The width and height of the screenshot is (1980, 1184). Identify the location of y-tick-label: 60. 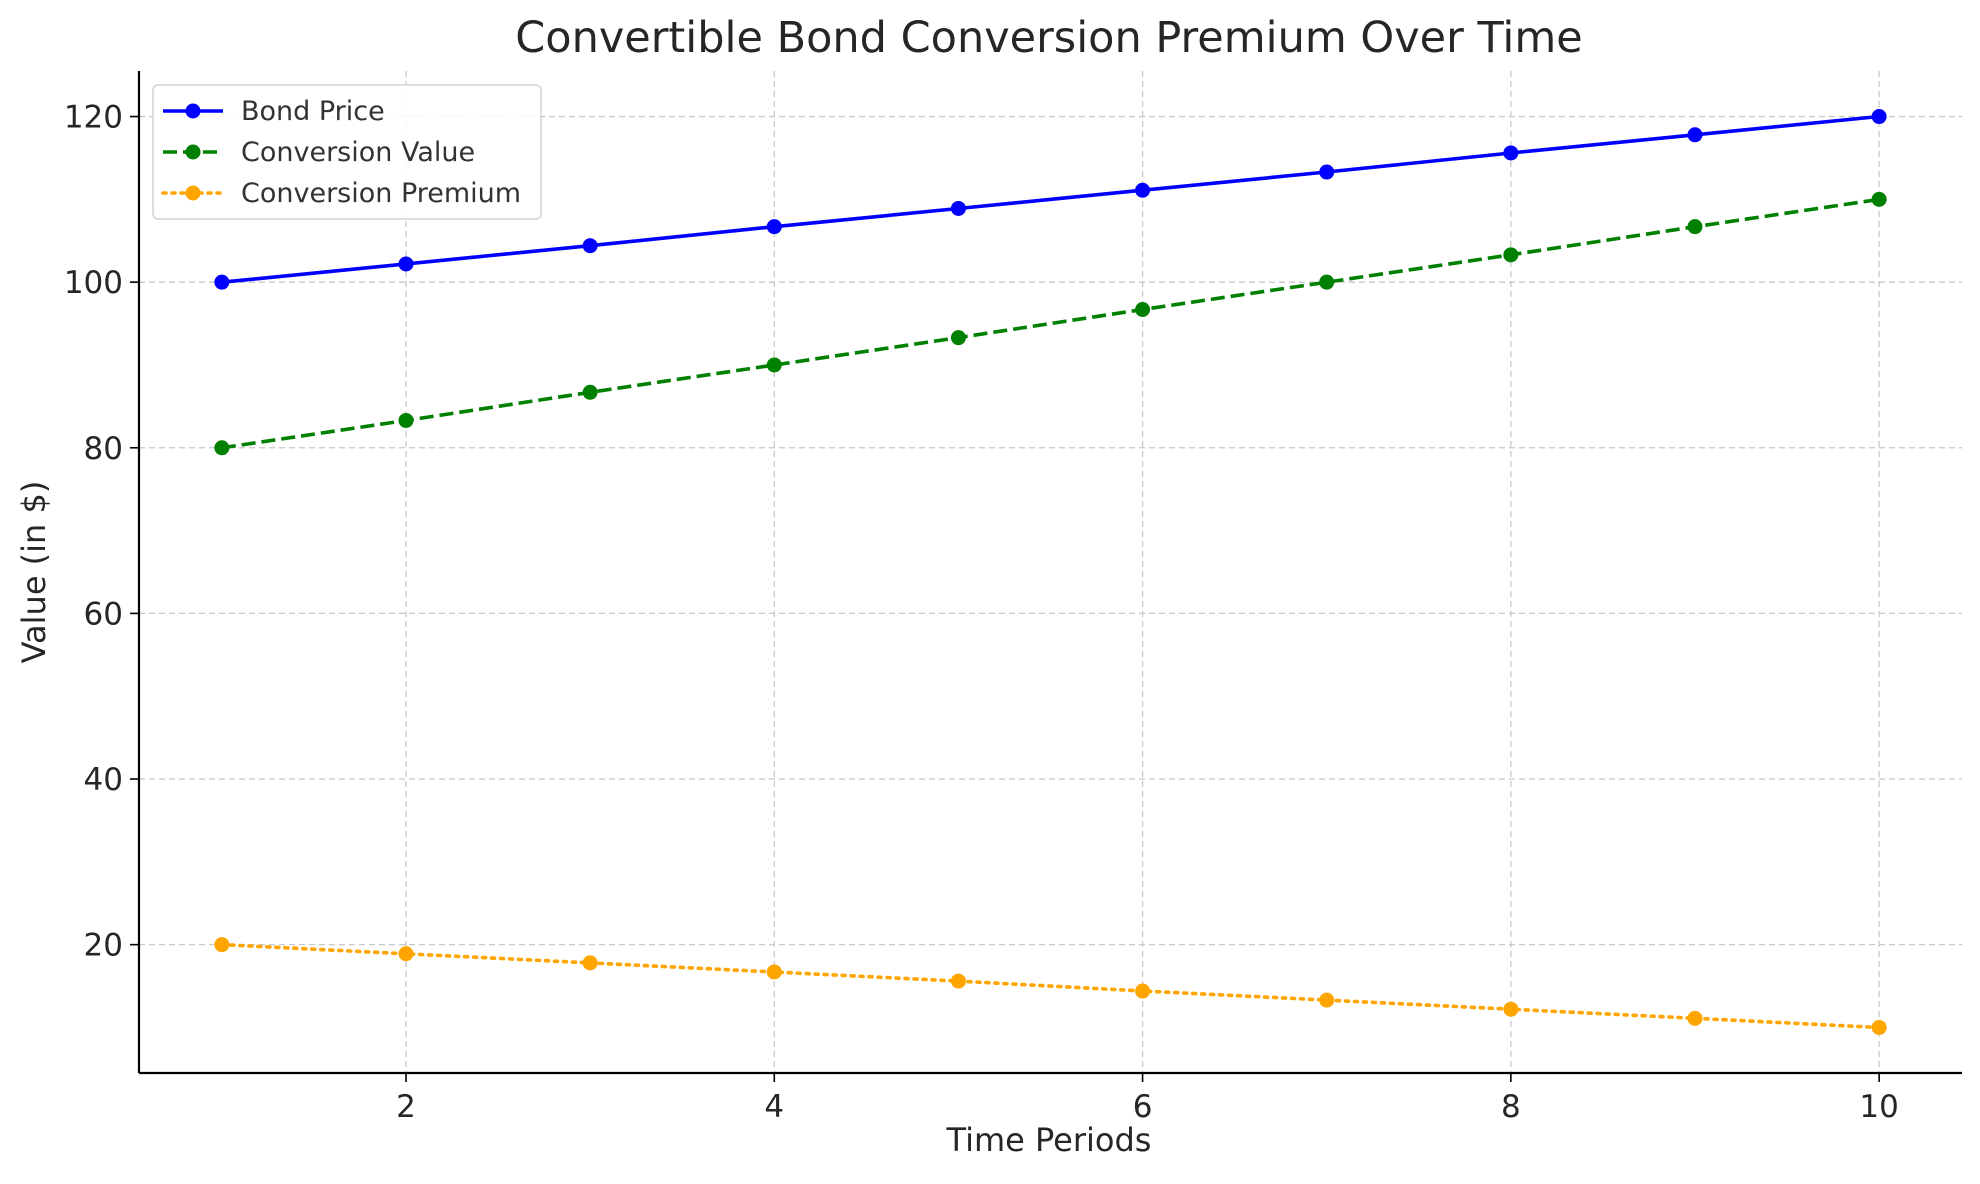
(103, 614).